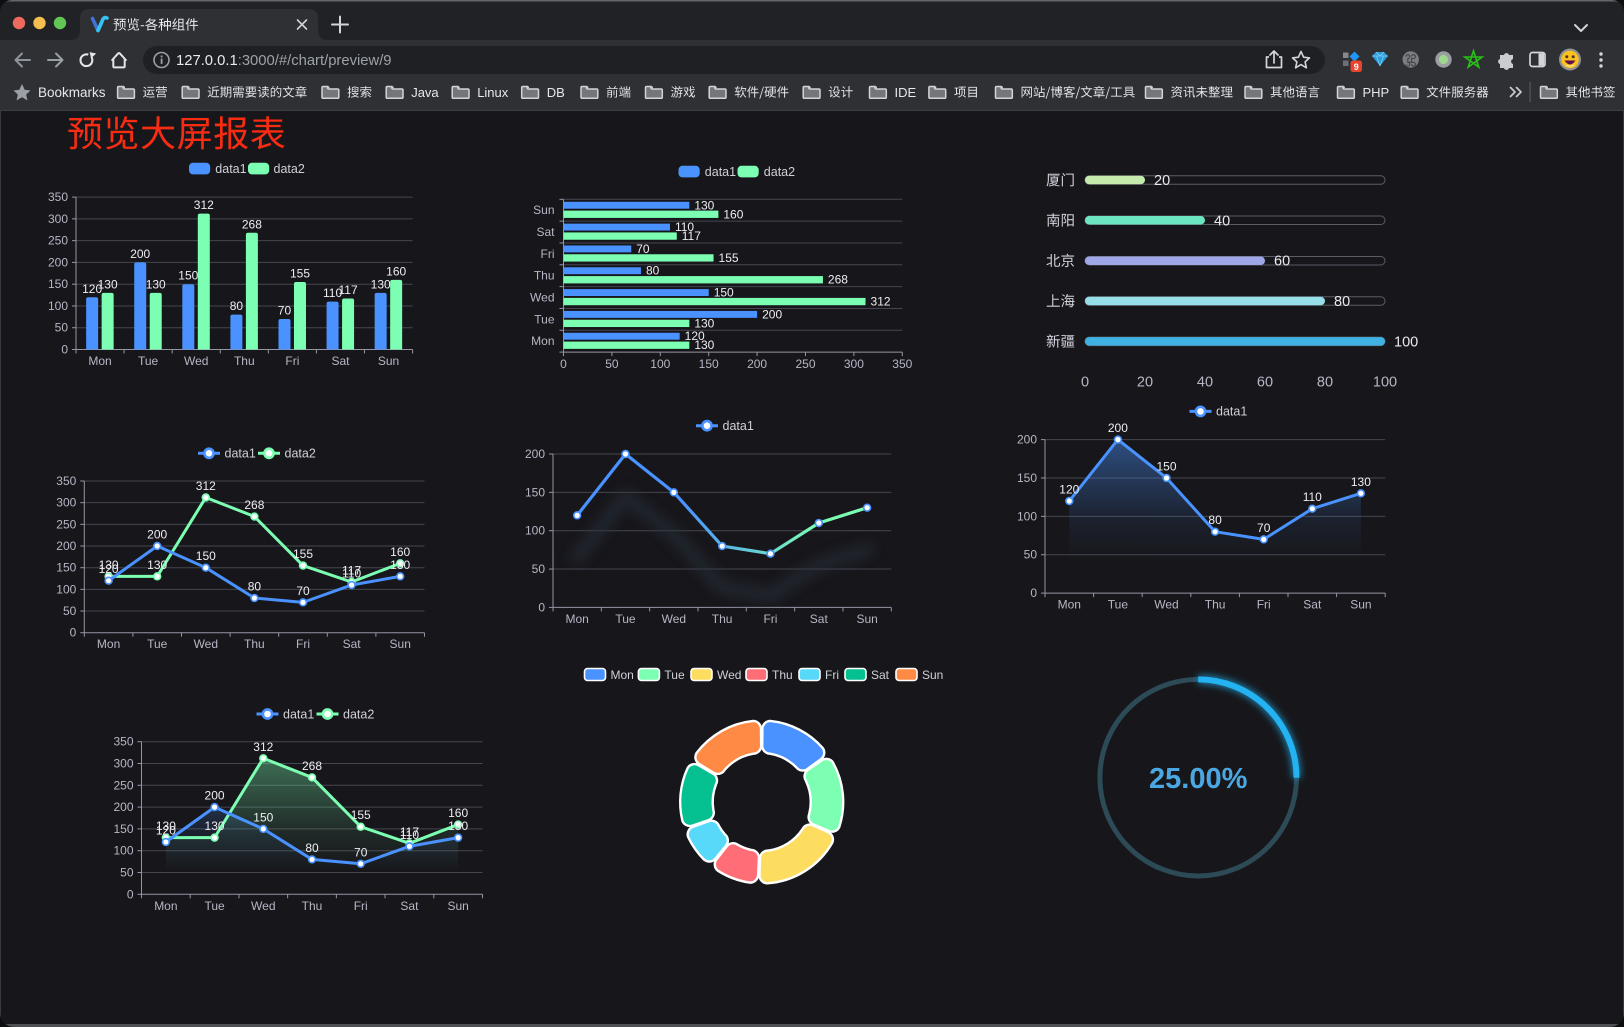 Image resolution: width=1624 pixels, height=1027 pixels. What do you see at coordinates (881, 302) in the screenshot?
I see `svg-text: 312` at bounding box center [881, 302].